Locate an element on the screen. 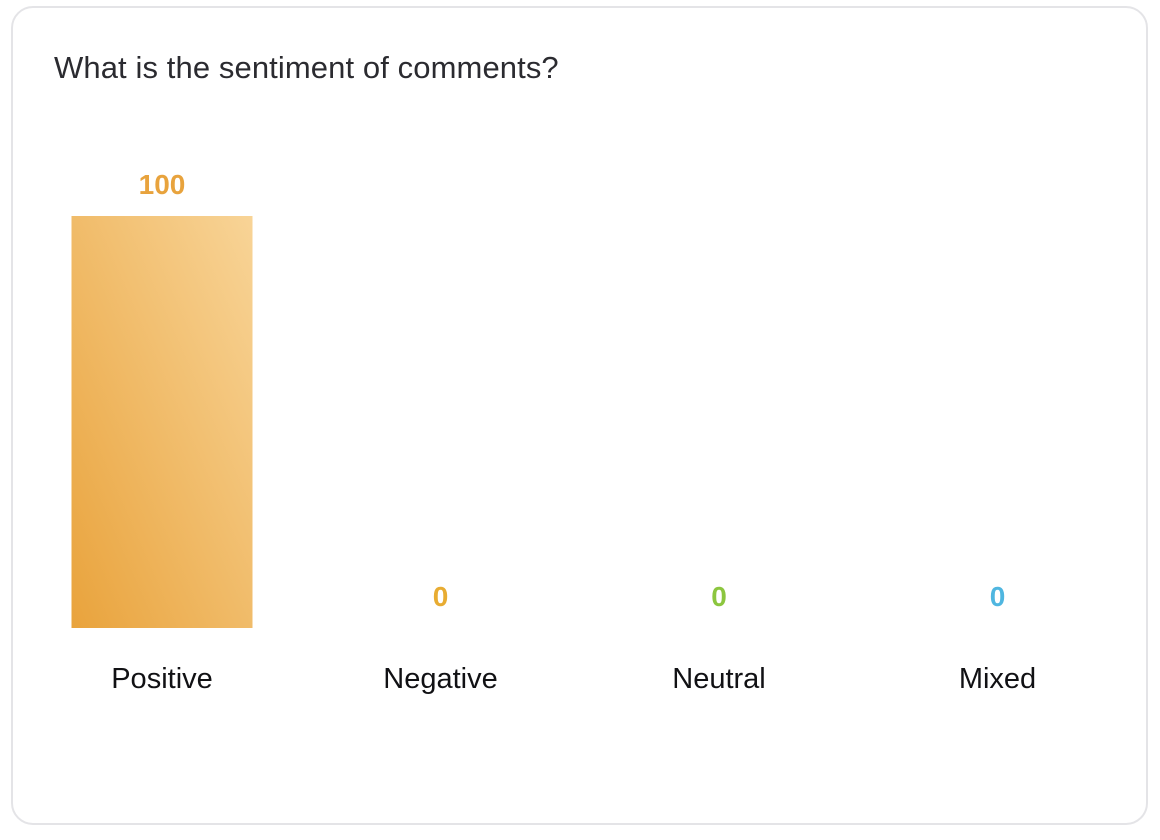 This screenshot has width=1160, height=840. chart-title: What is the sentiment of comments? is located at coordinates (306, 67).